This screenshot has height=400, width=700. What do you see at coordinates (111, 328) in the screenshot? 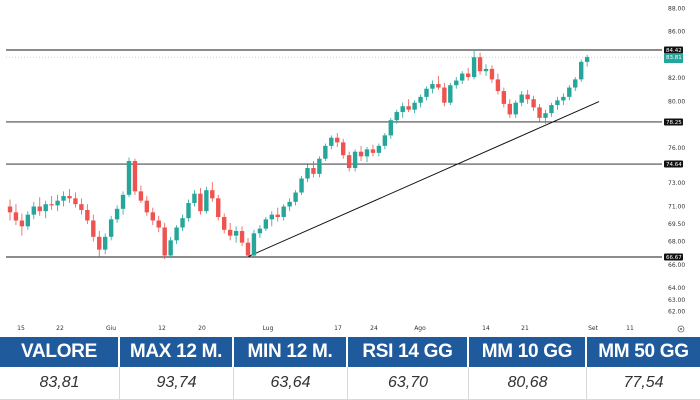
I see `x-tick-label-2: Giu` at bounding box center [111, 328].